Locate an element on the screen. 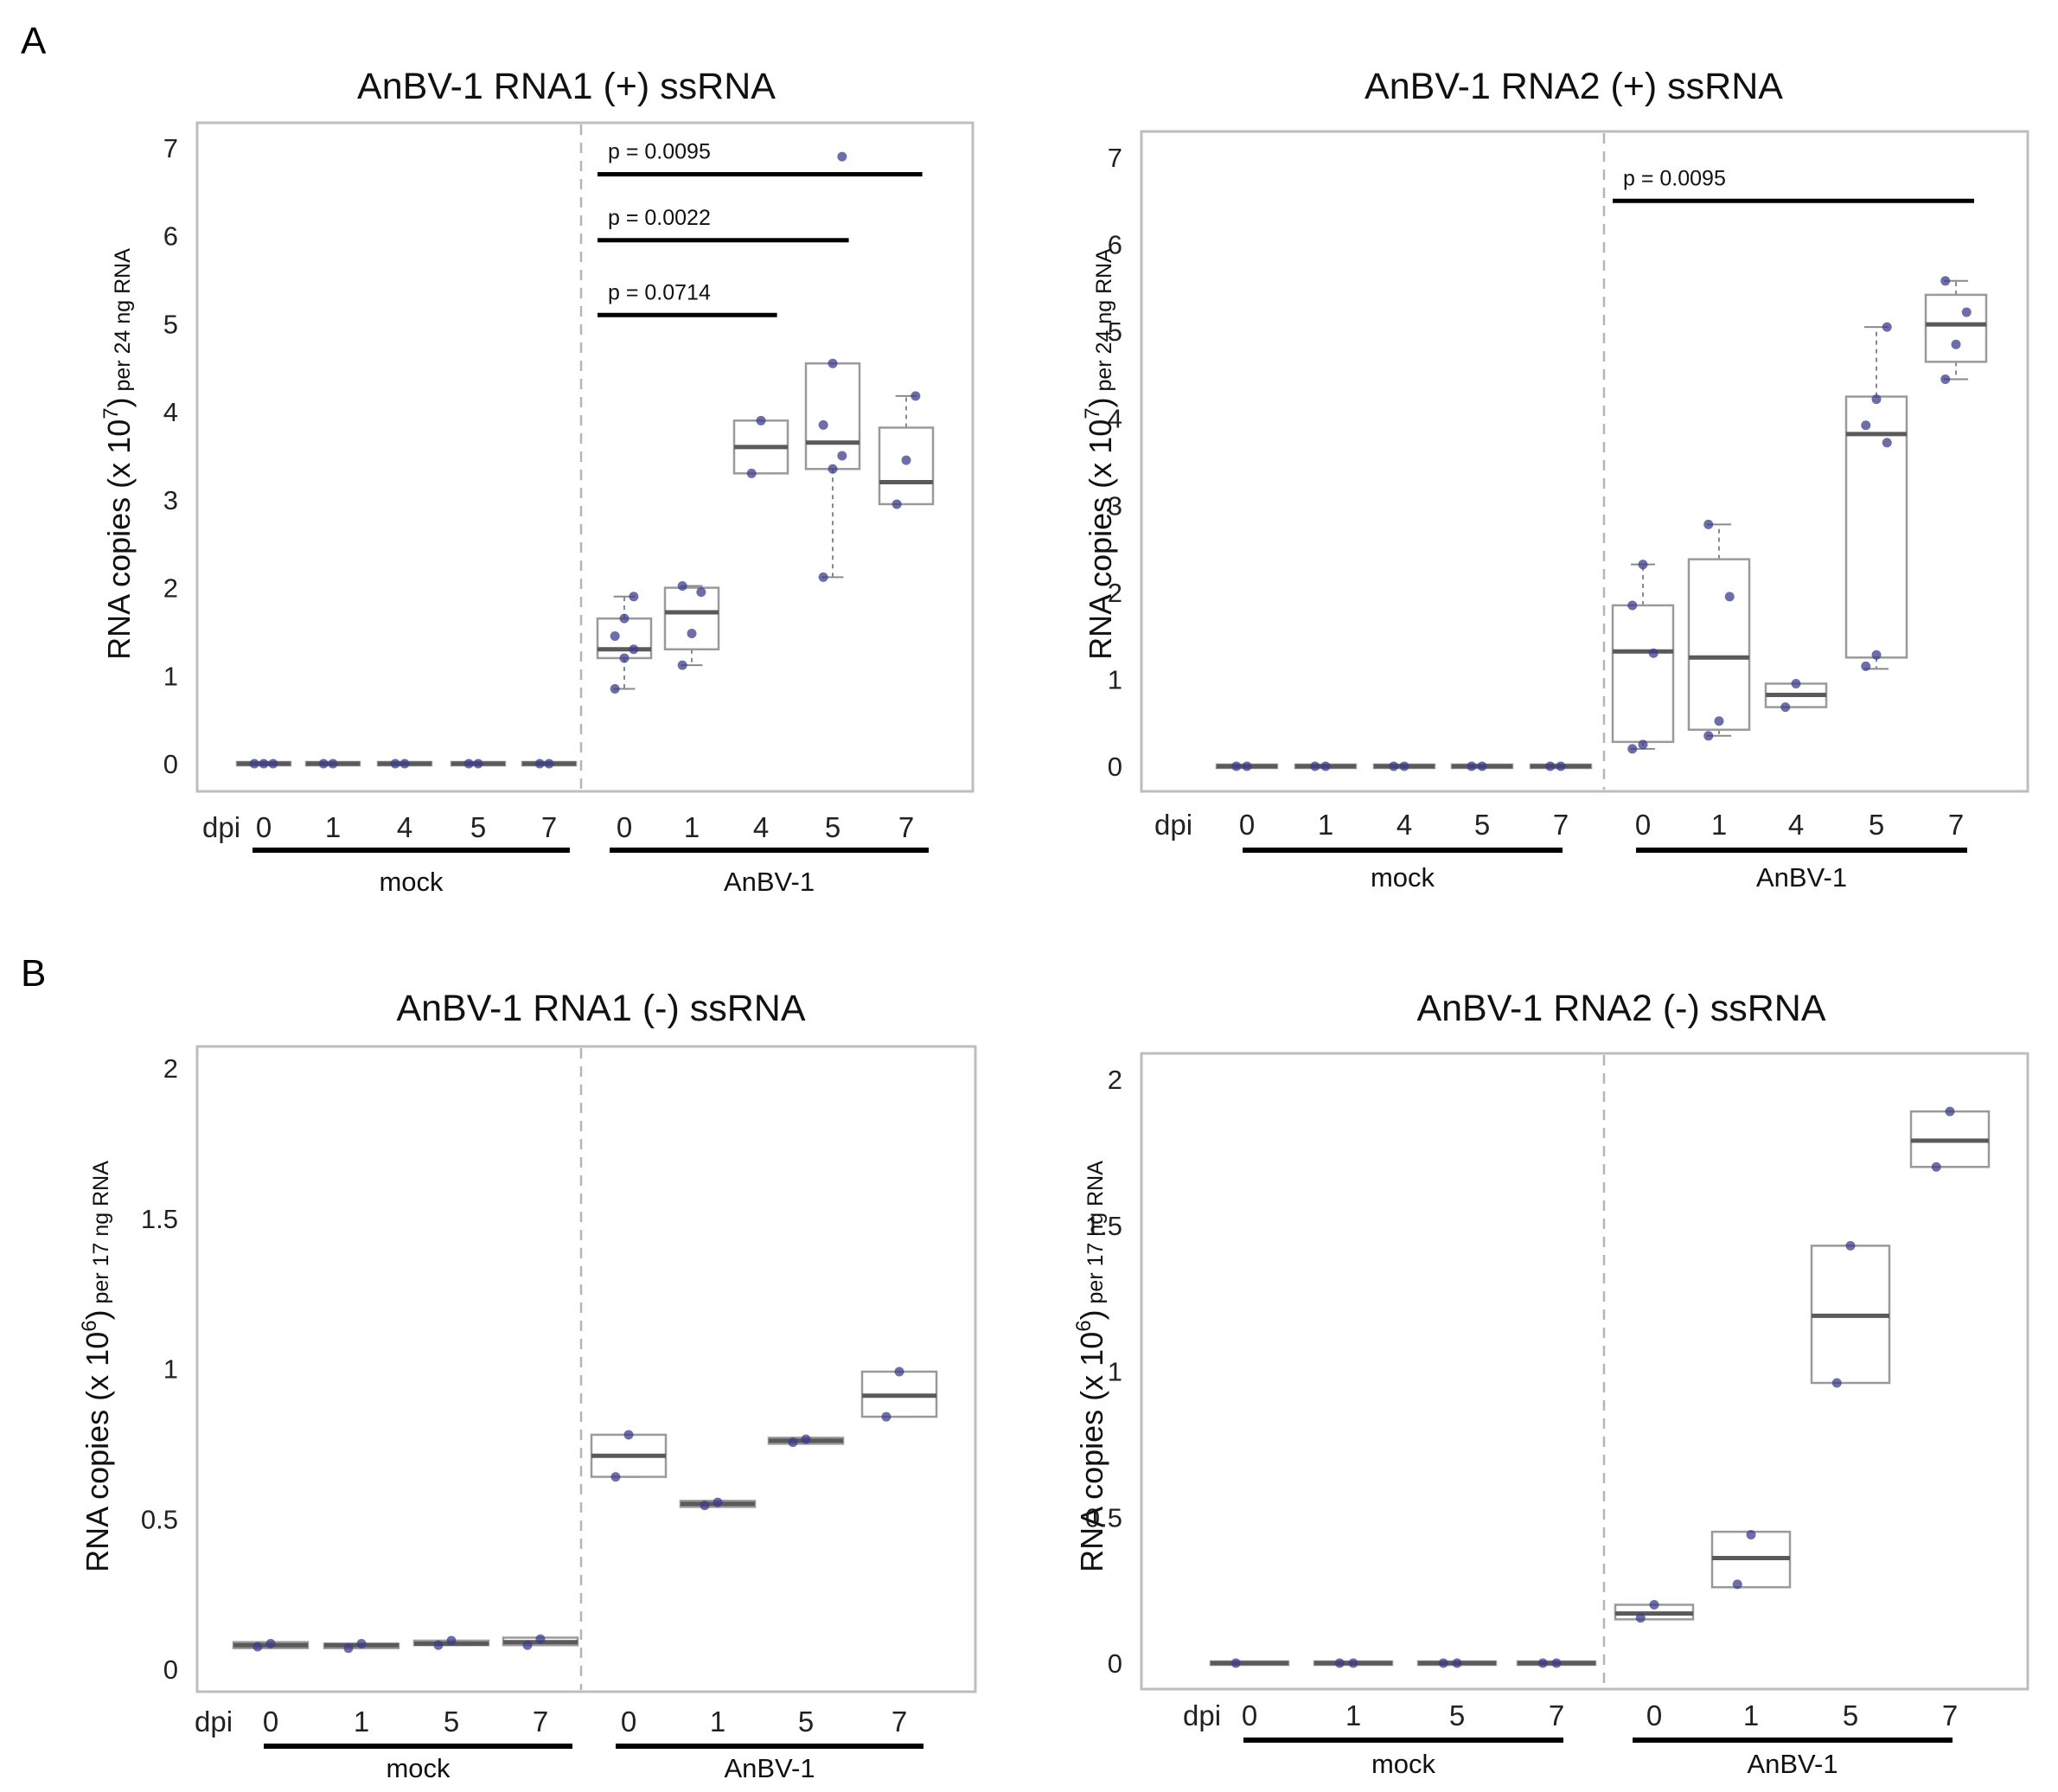 The height and width of the screenshot is (1792, 2058). panel-label-a: A is located at coordinates (34, 41).